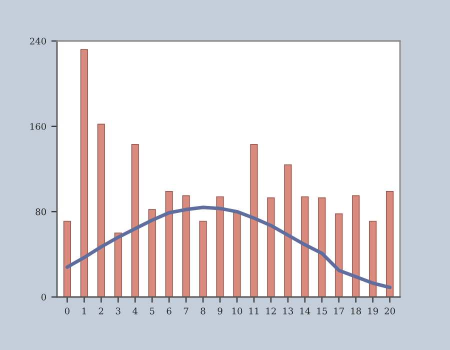 This screenshot has width=450, height=350. I want to click on x-tick-label: 17, so click(339, 311).